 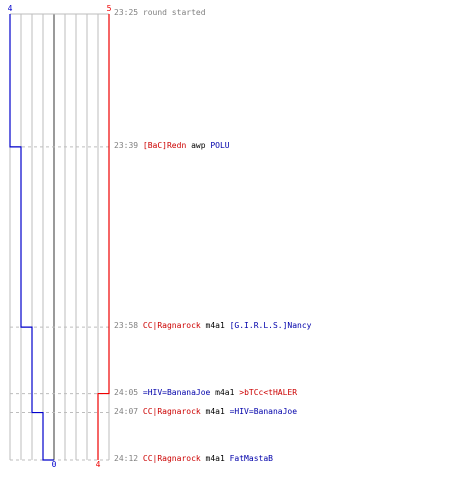 What do you see at coordinates (128, 411) in the screenshot?
I see `event-time: 24:07` at bounding box center [128, 411].